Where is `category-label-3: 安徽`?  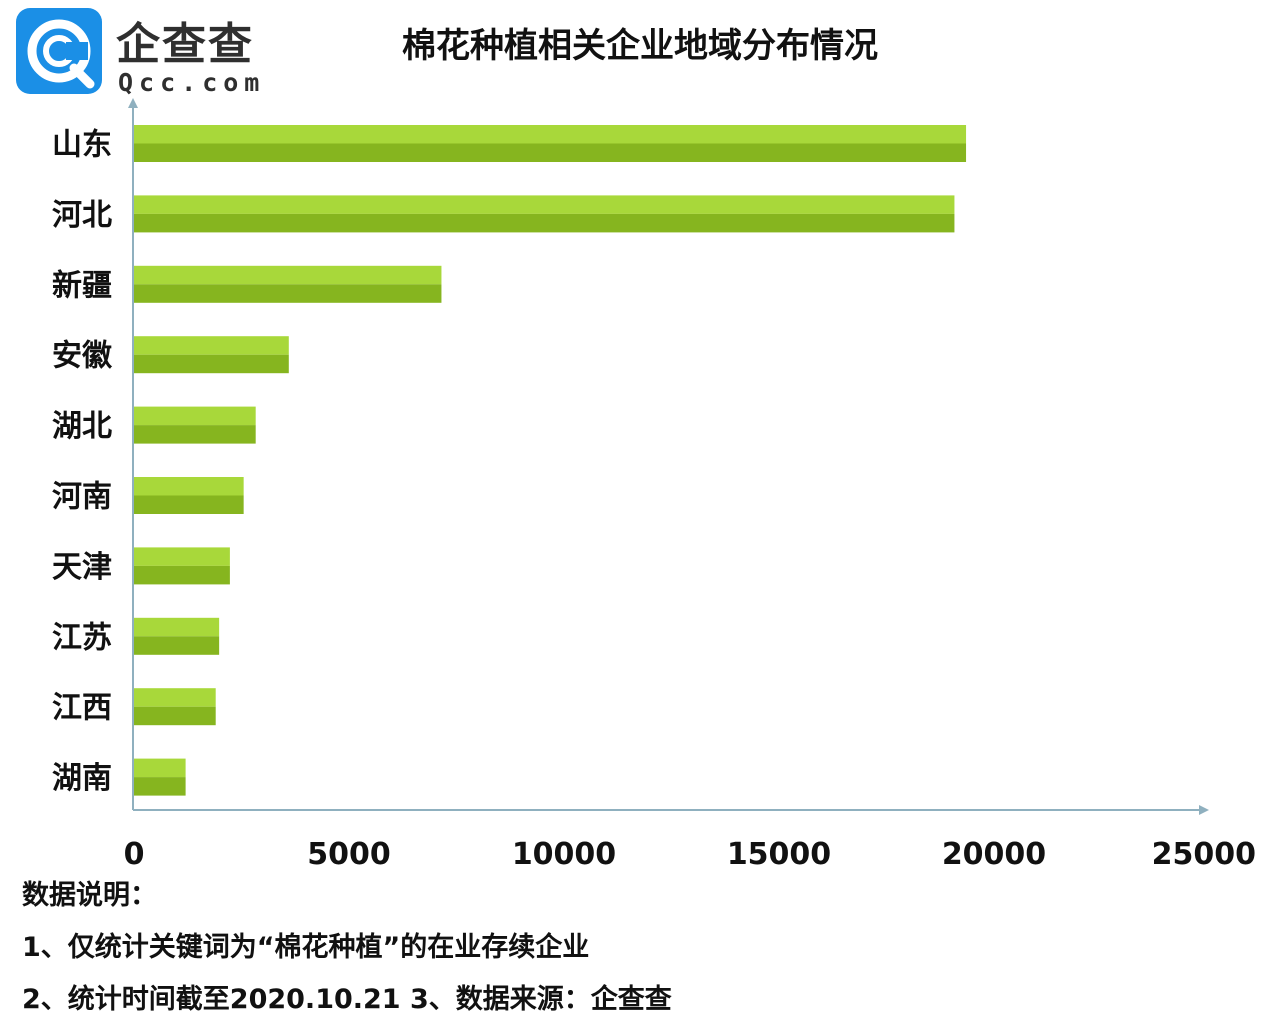 category-label-3: 安徽 is located at coordinates (82, 356).